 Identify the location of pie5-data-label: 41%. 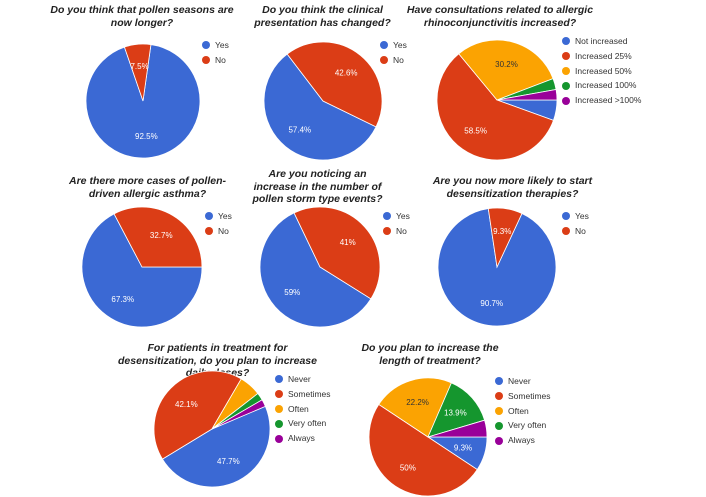
(348, 242).